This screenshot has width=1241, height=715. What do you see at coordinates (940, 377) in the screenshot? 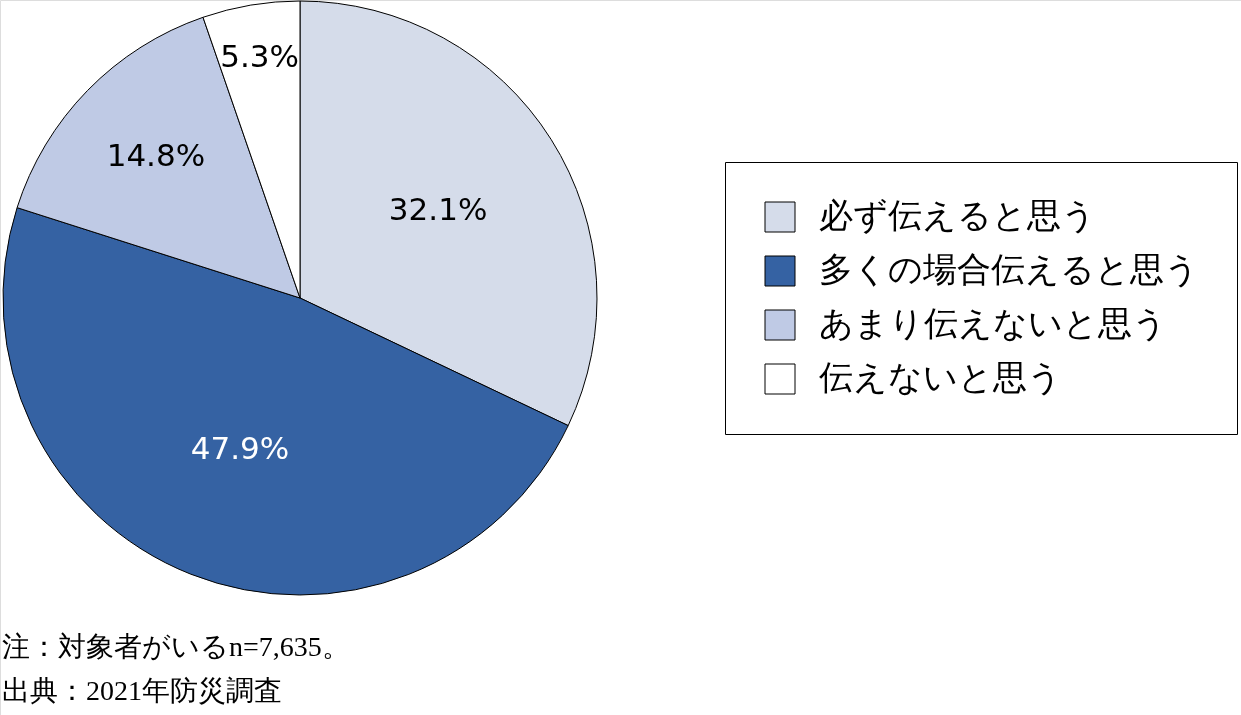
I see `legend-label: 伝えないと思う` at bounding box center [940, 377].